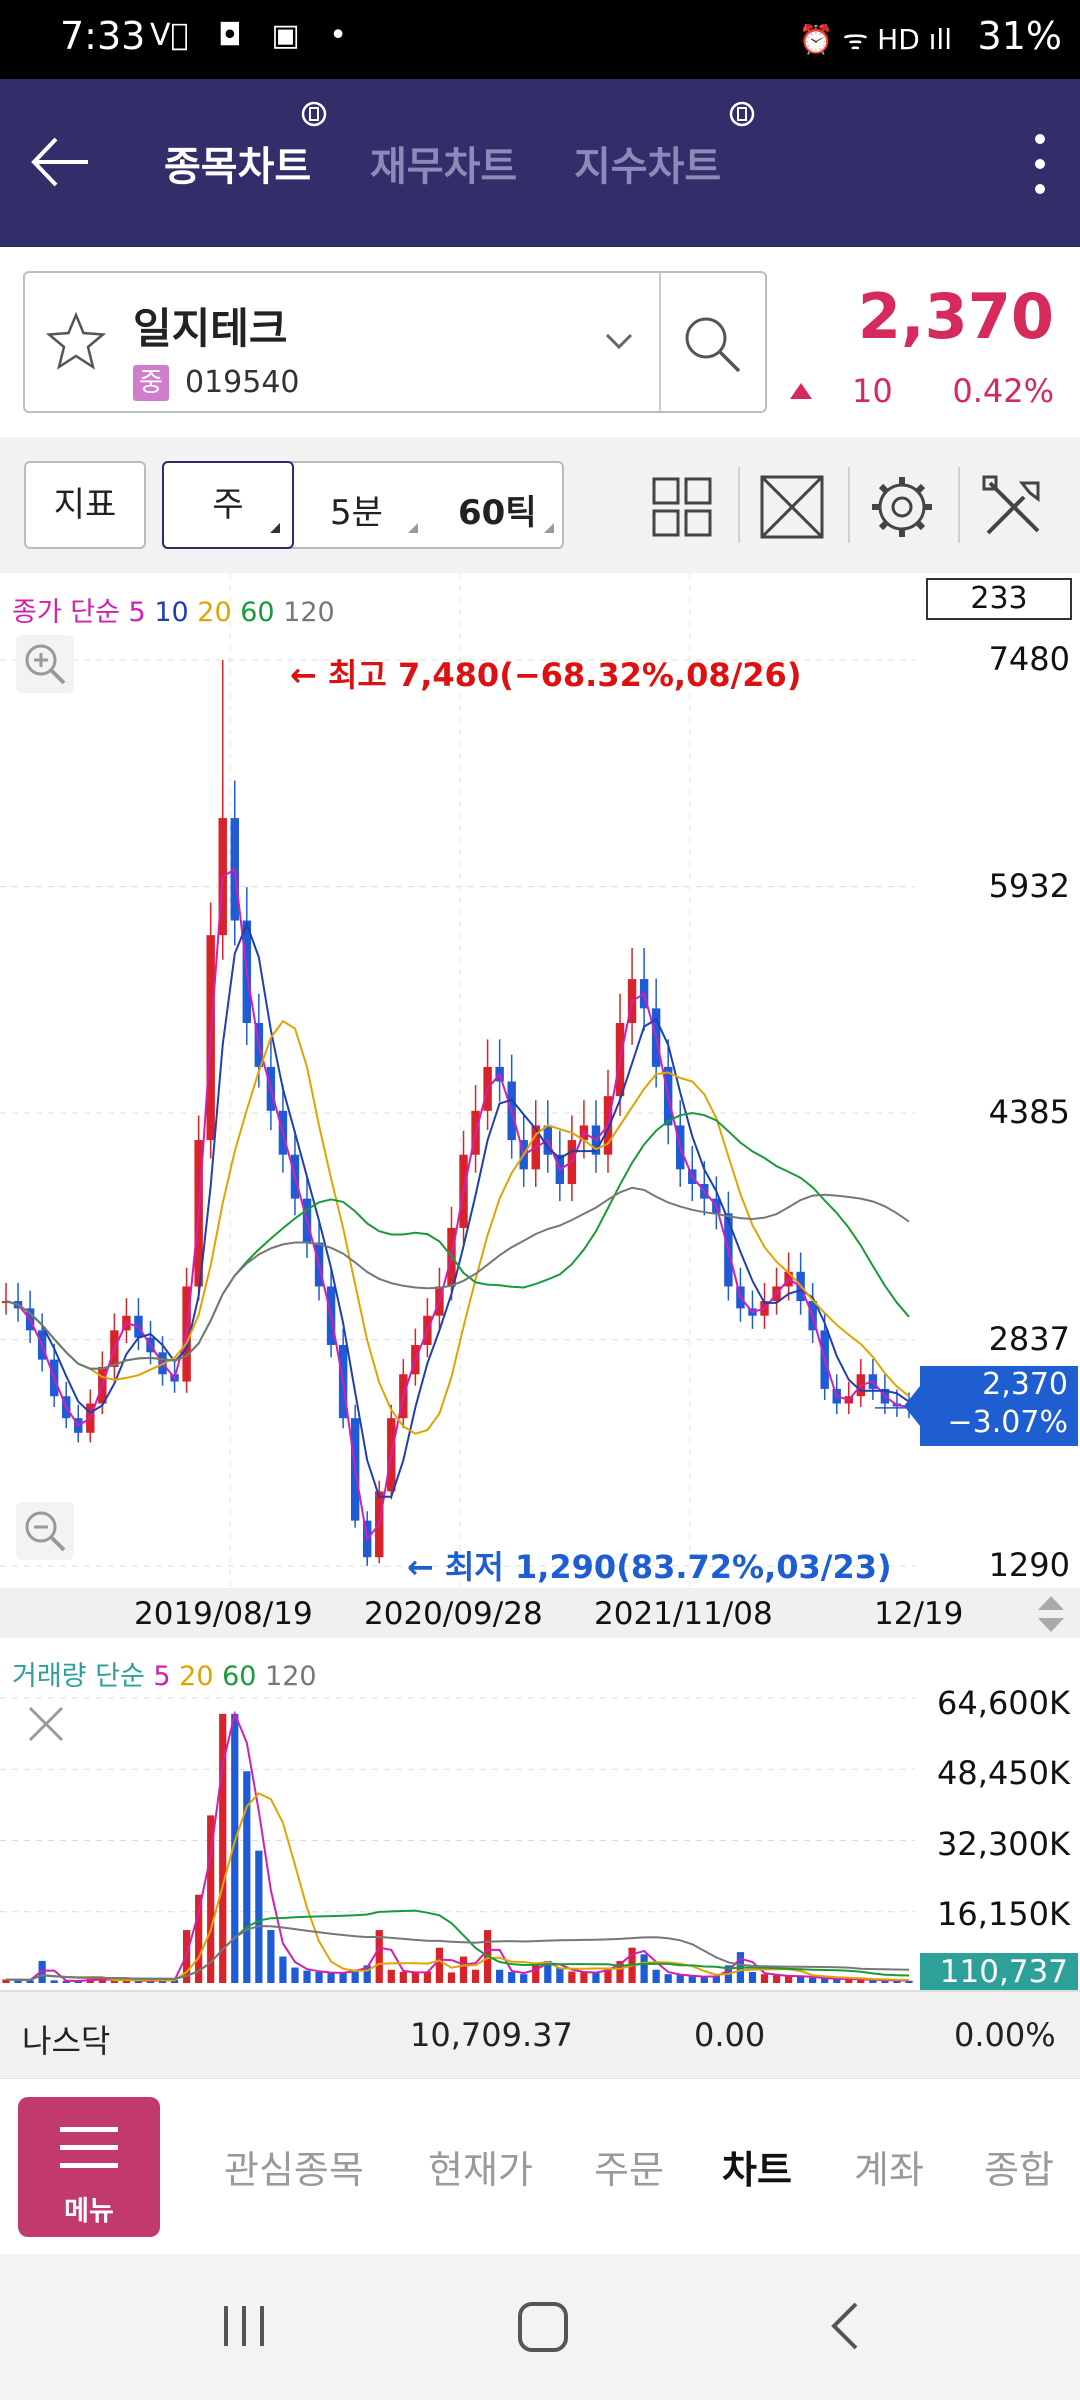 The height and width of the screenshot is (2400, 1080). Describe the element at coordinates (444, 167) in the screenshot. I see `tab-finance-chart: 재무차트` at that location.